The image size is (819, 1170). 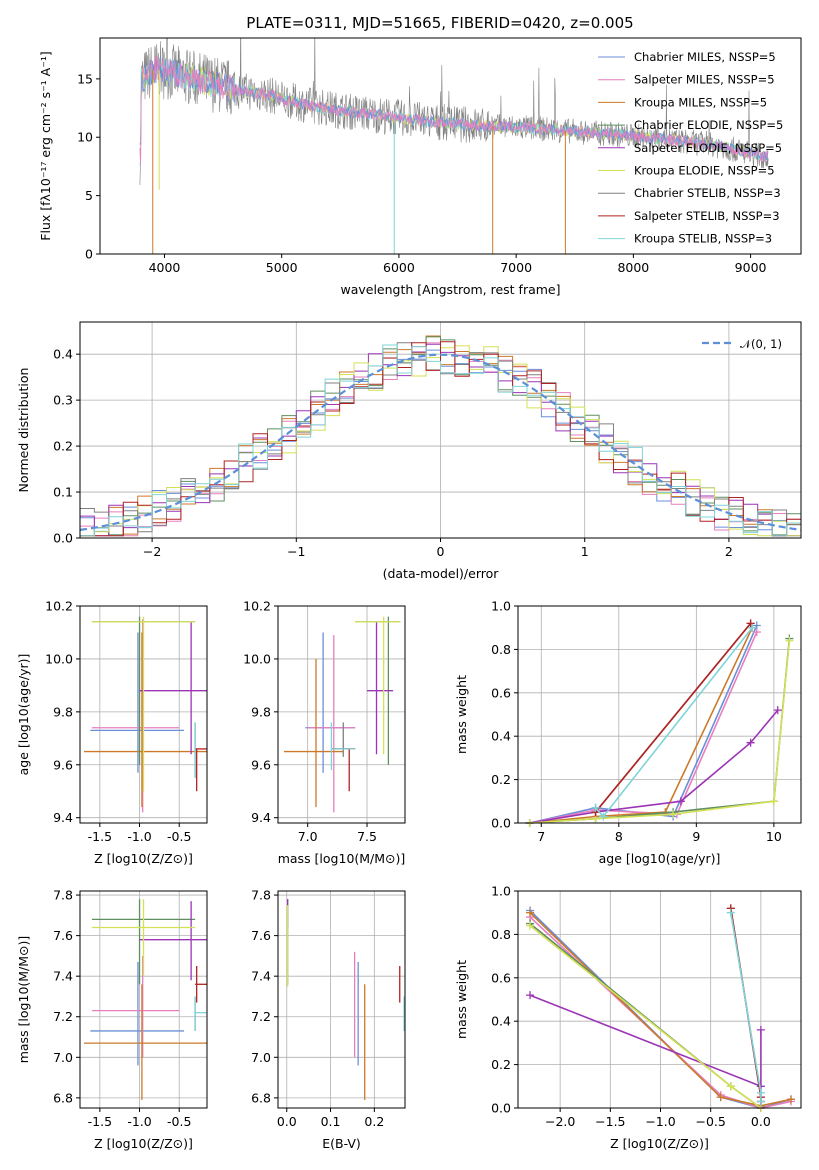 I want to click on spectrum-legend-label: Kroupa ELODIE, NSSP=5, so click(x=704, y=171).